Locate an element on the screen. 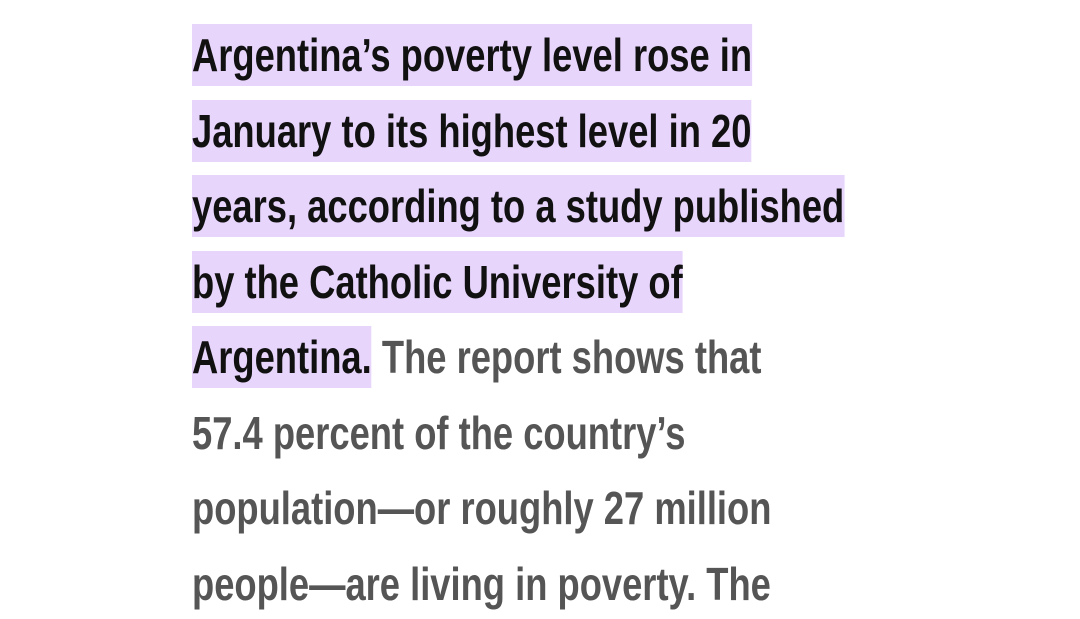 Image resolution: width=1080 pixels, height=619 pixels. highlighted-text: Argentina’s poverty level rose in is located at coordinates (472, 55).